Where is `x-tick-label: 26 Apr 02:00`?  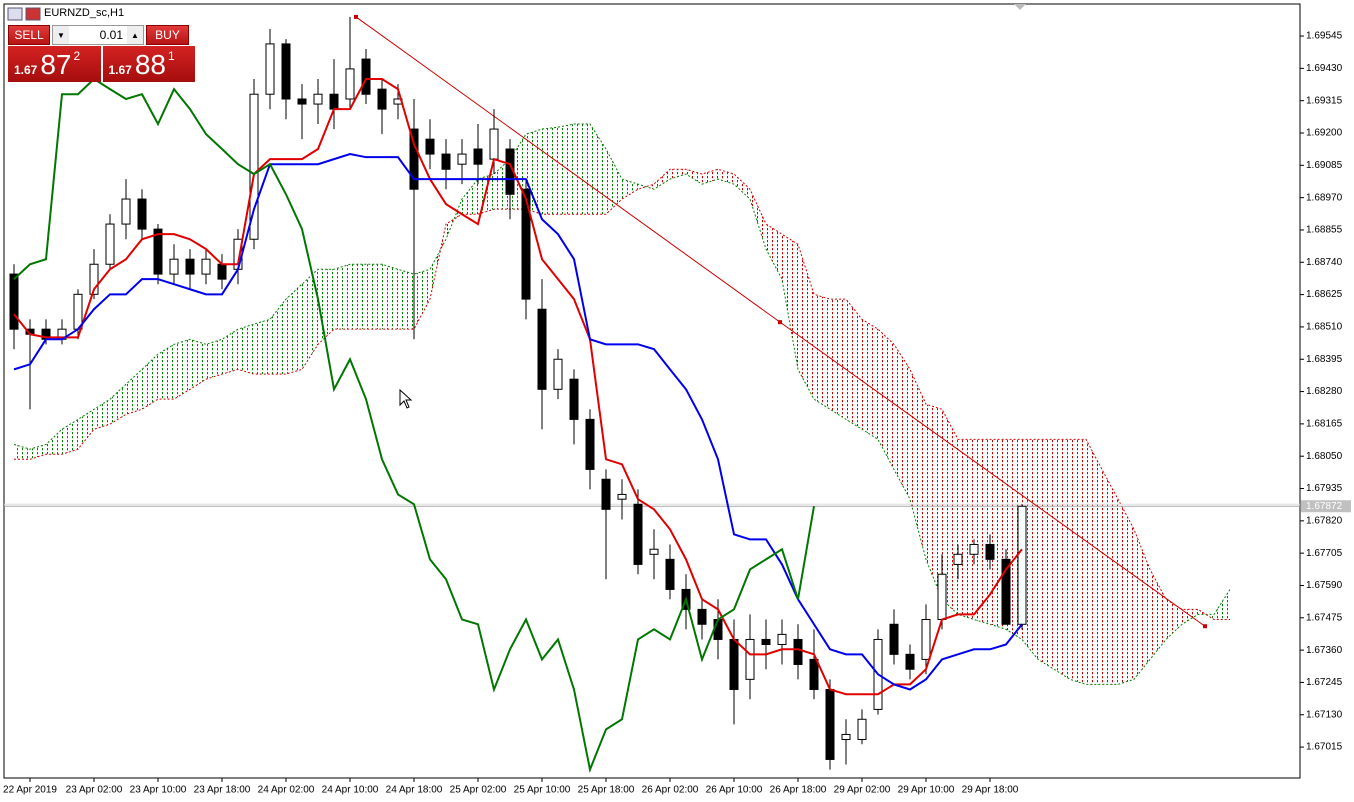
x-tick-label: 26 Apr 02:00 is located at coordinates (670, 790).